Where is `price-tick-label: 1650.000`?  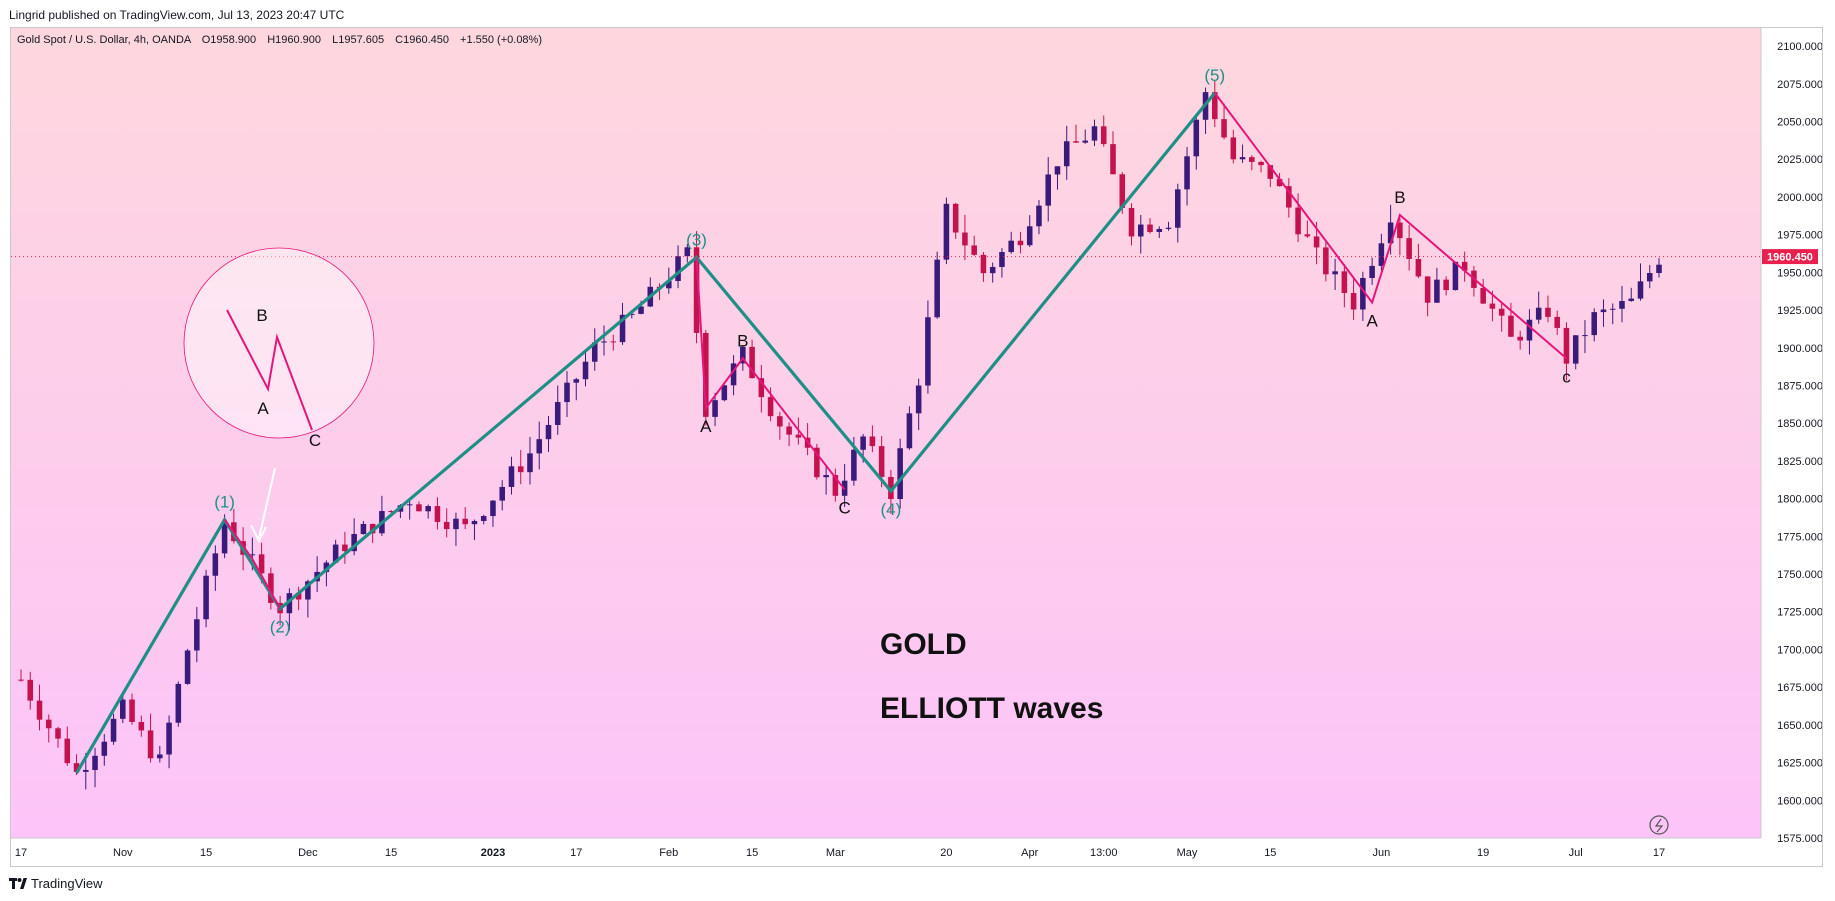 price-tick-label: 1650.000 is located at coordinates (1800, 726).